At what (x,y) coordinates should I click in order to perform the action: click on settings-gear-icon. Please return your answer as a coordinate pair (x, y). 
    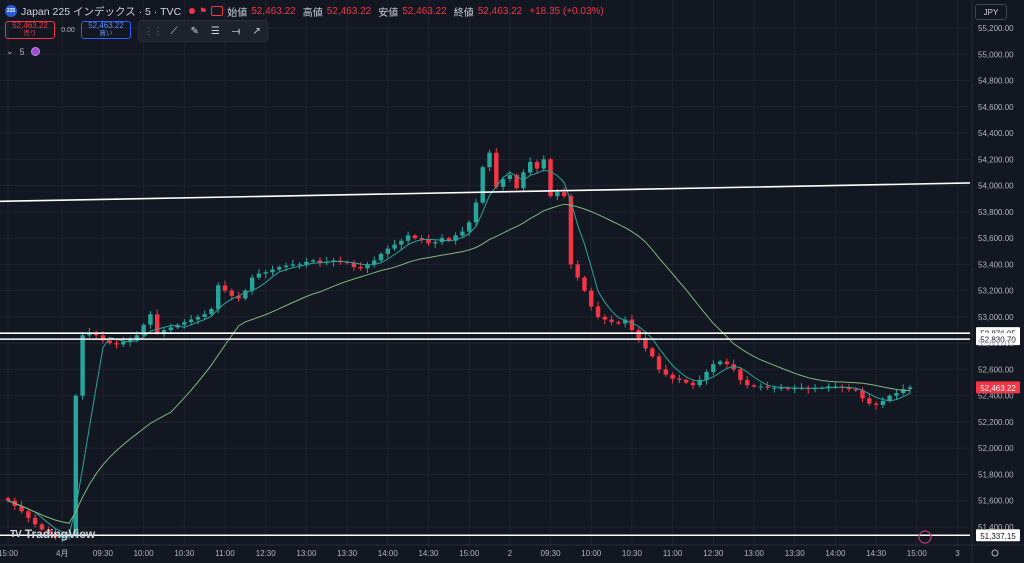
    Looking at the image, I should click on (995, 553).